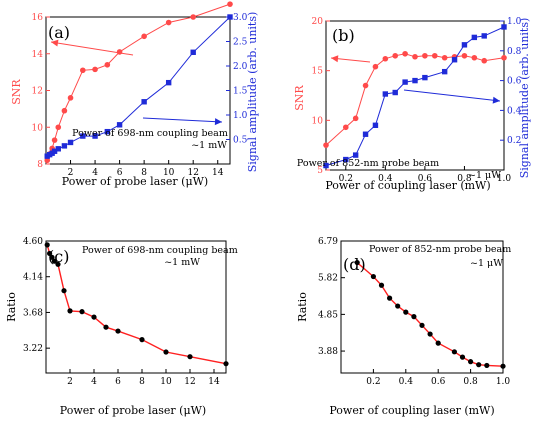  I want to click on panel-c-xlabel: Power of probe laser (μW), so click(133, 410).